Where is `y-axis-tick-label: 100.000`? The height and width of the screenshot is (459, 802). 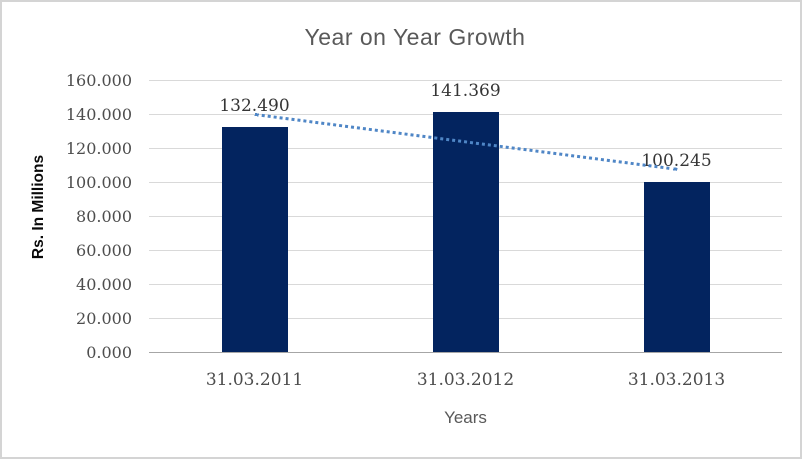 y-axis-tick-label: 100.000 is located at coordinates (98, 182).